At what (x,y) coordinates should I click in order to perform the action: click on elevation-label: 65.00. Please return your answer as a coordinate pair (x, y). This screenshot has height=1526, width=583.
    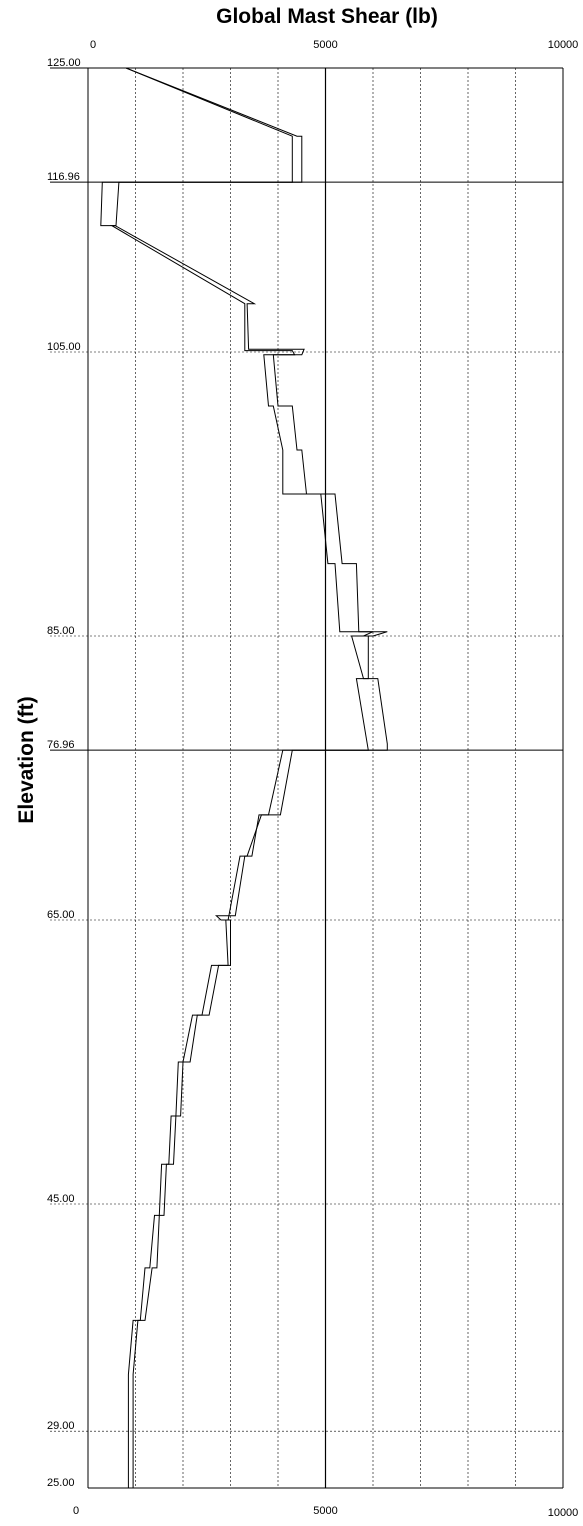
    Looking at the image, I should click on (61, 915).